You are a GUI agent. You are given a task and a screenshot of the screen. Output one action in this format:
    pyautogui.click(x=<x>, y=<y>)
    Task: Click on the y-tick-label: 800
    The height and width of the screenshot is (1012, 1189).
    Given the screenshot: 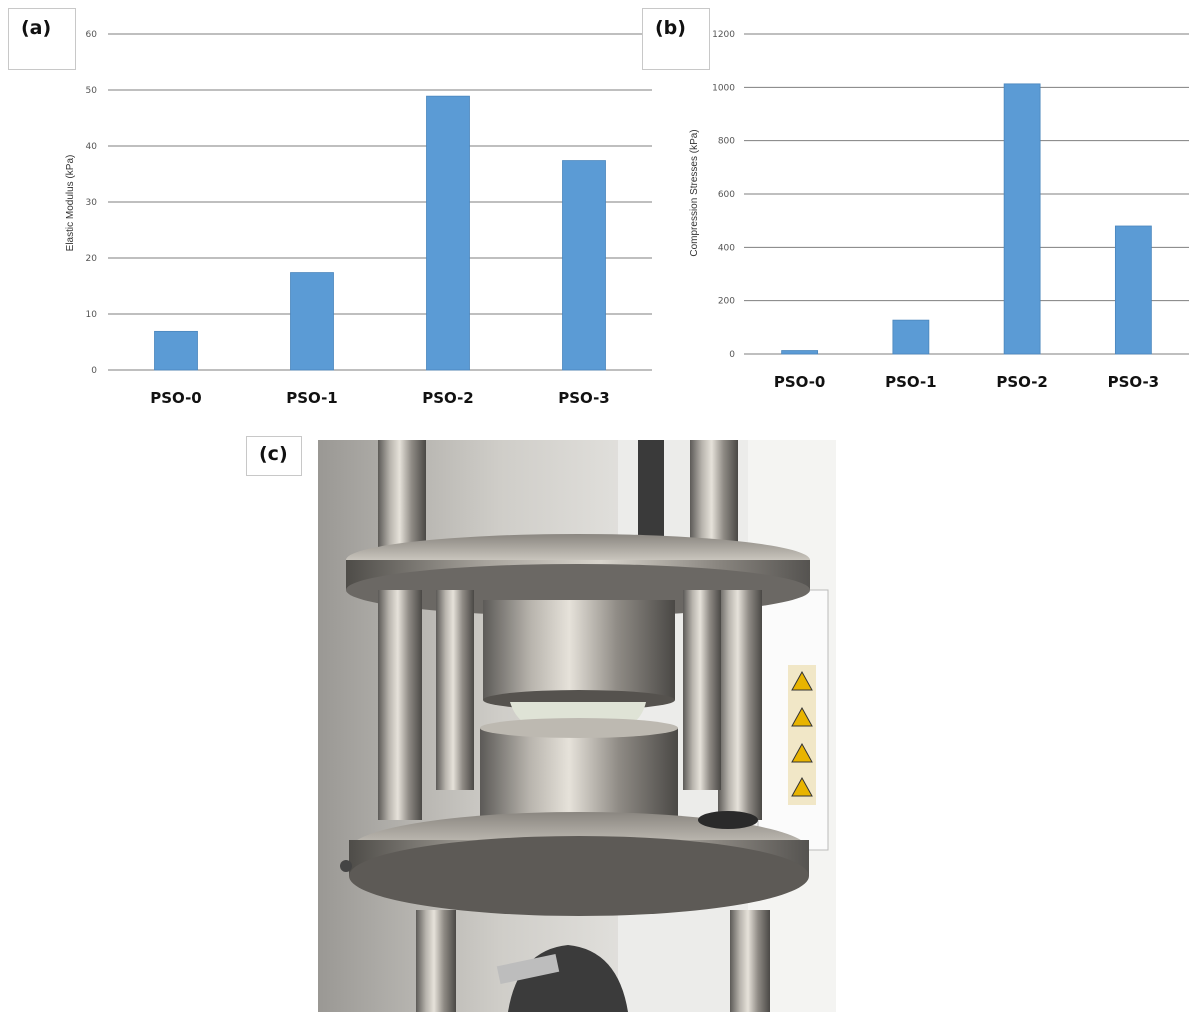 What is the action you would take?
    pyautogui.click(x=726, y=142)
    